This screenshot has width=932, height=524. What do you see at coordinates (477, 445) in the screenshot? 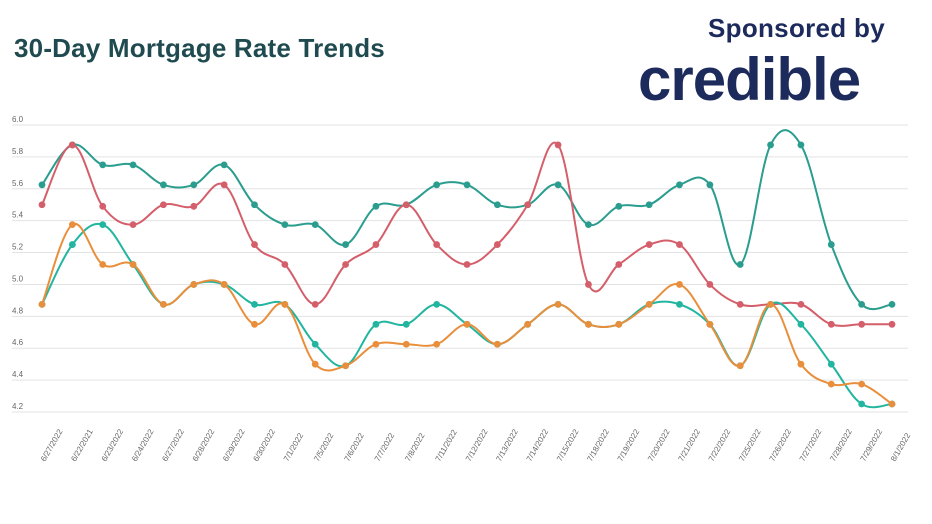
I see `x-tick-label: 7/12/2022` at bounding box center [477, 445].